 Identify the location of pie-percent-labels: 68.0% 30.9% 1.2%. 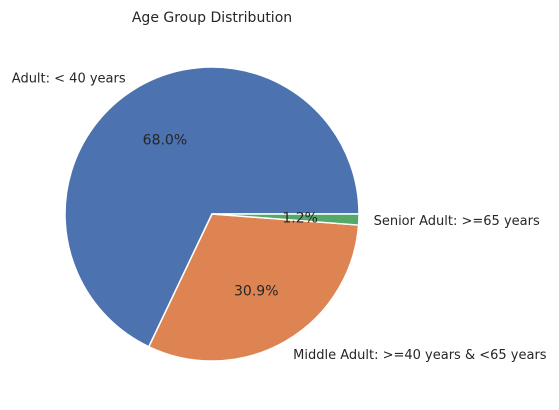
(230, 215).